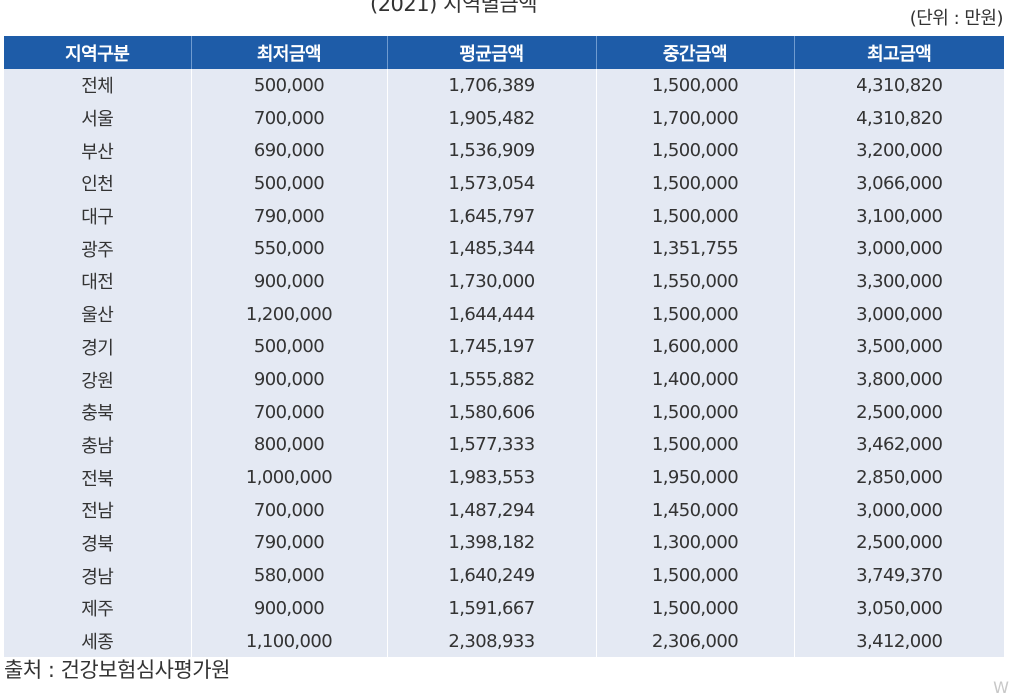 The image size is (1011, 697). I want to click on amount-cell: 1,983,553, so click(492, 477).